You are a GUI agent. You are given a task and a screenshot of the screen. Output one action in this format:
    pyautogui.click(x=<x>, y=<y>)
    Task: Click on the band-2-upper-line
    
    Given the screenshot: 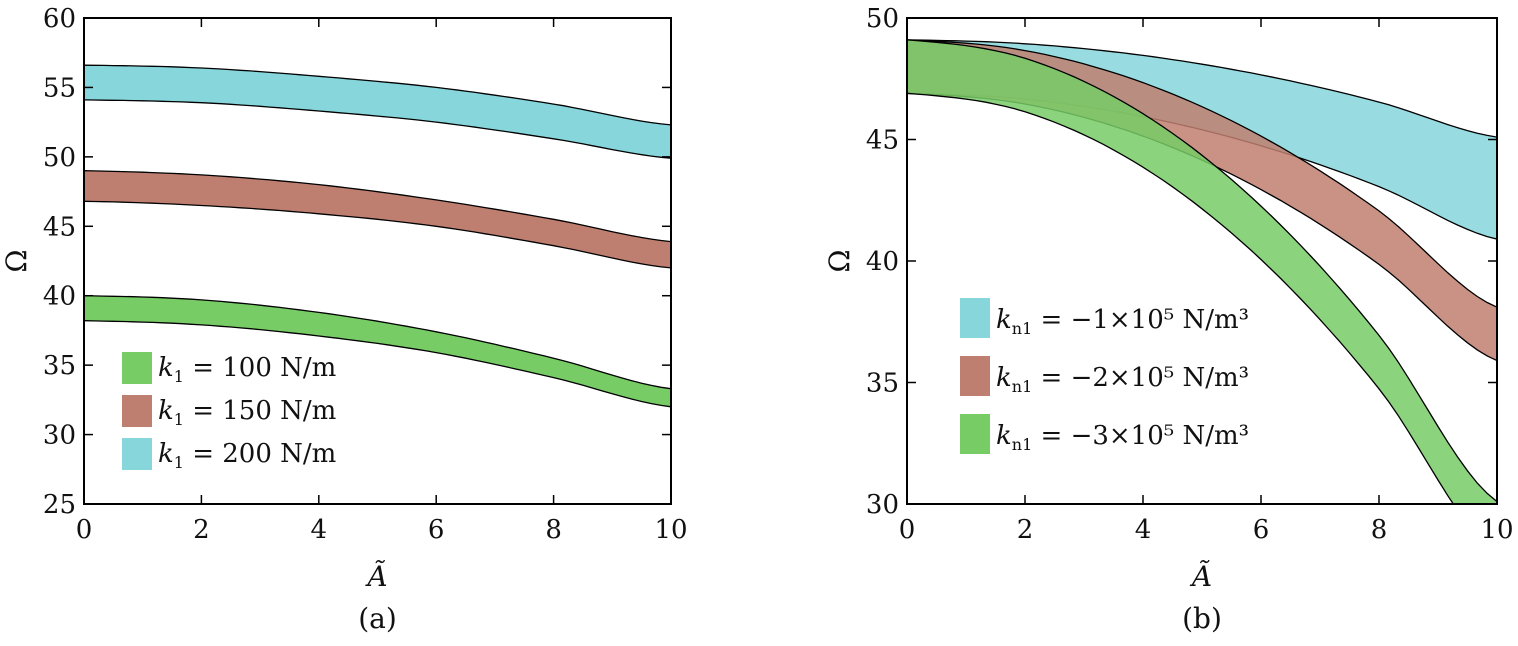 What is the action you would take?
    pyautogui.click(x=377, y=95)
    